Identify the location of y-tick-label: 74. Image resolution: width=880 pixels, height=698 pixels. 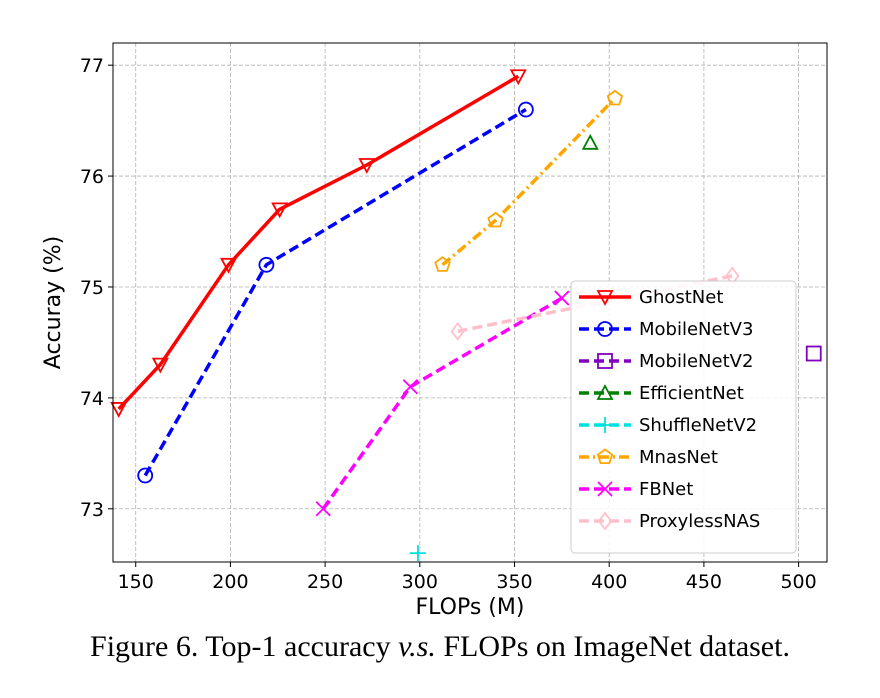
(92, 399).